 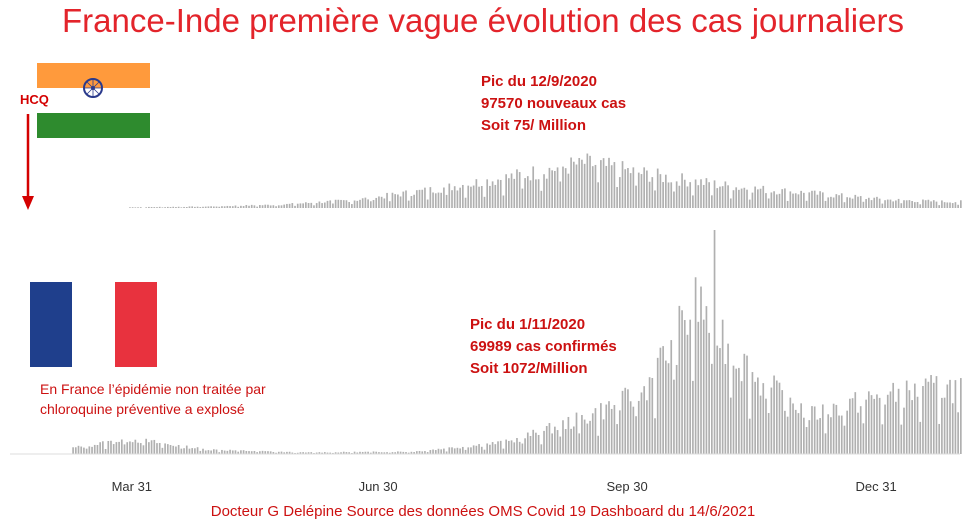 What do you see at coordinates (132, 486) in the screenshot?
I see `x-tick-label: Mar 31` at bounding box center [132, 486].